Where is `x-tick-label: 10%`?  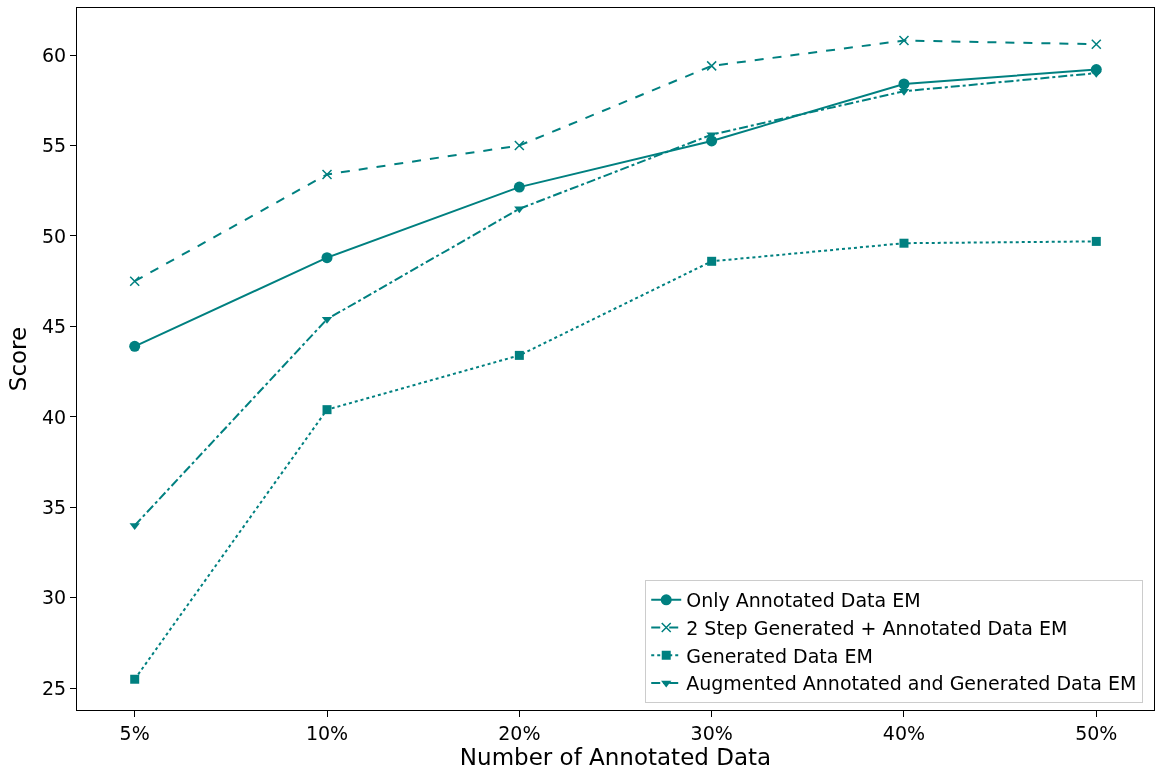 x-tick-label: 10% is located at coordinates (327, 732).